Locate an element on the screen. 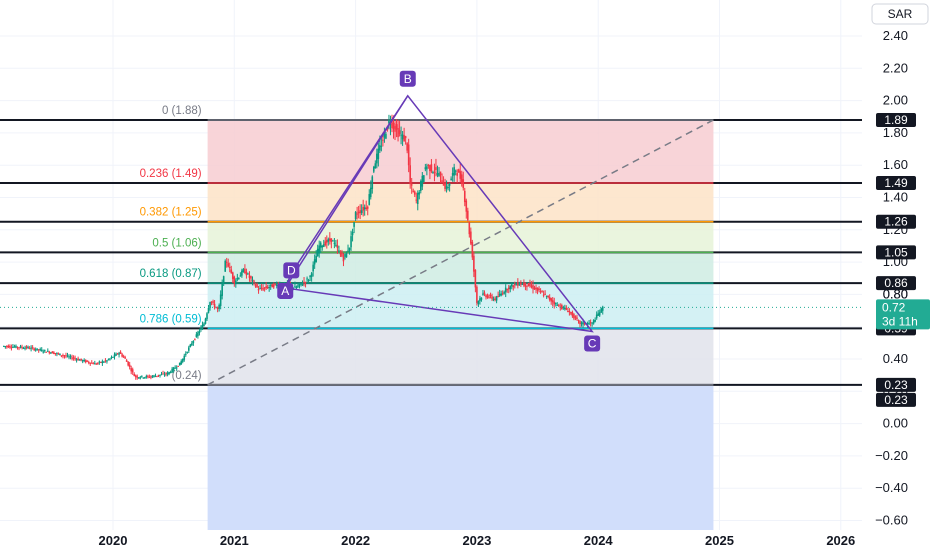 The image size is (932, 550). current-price-badge is located at coordinates (903, 314).